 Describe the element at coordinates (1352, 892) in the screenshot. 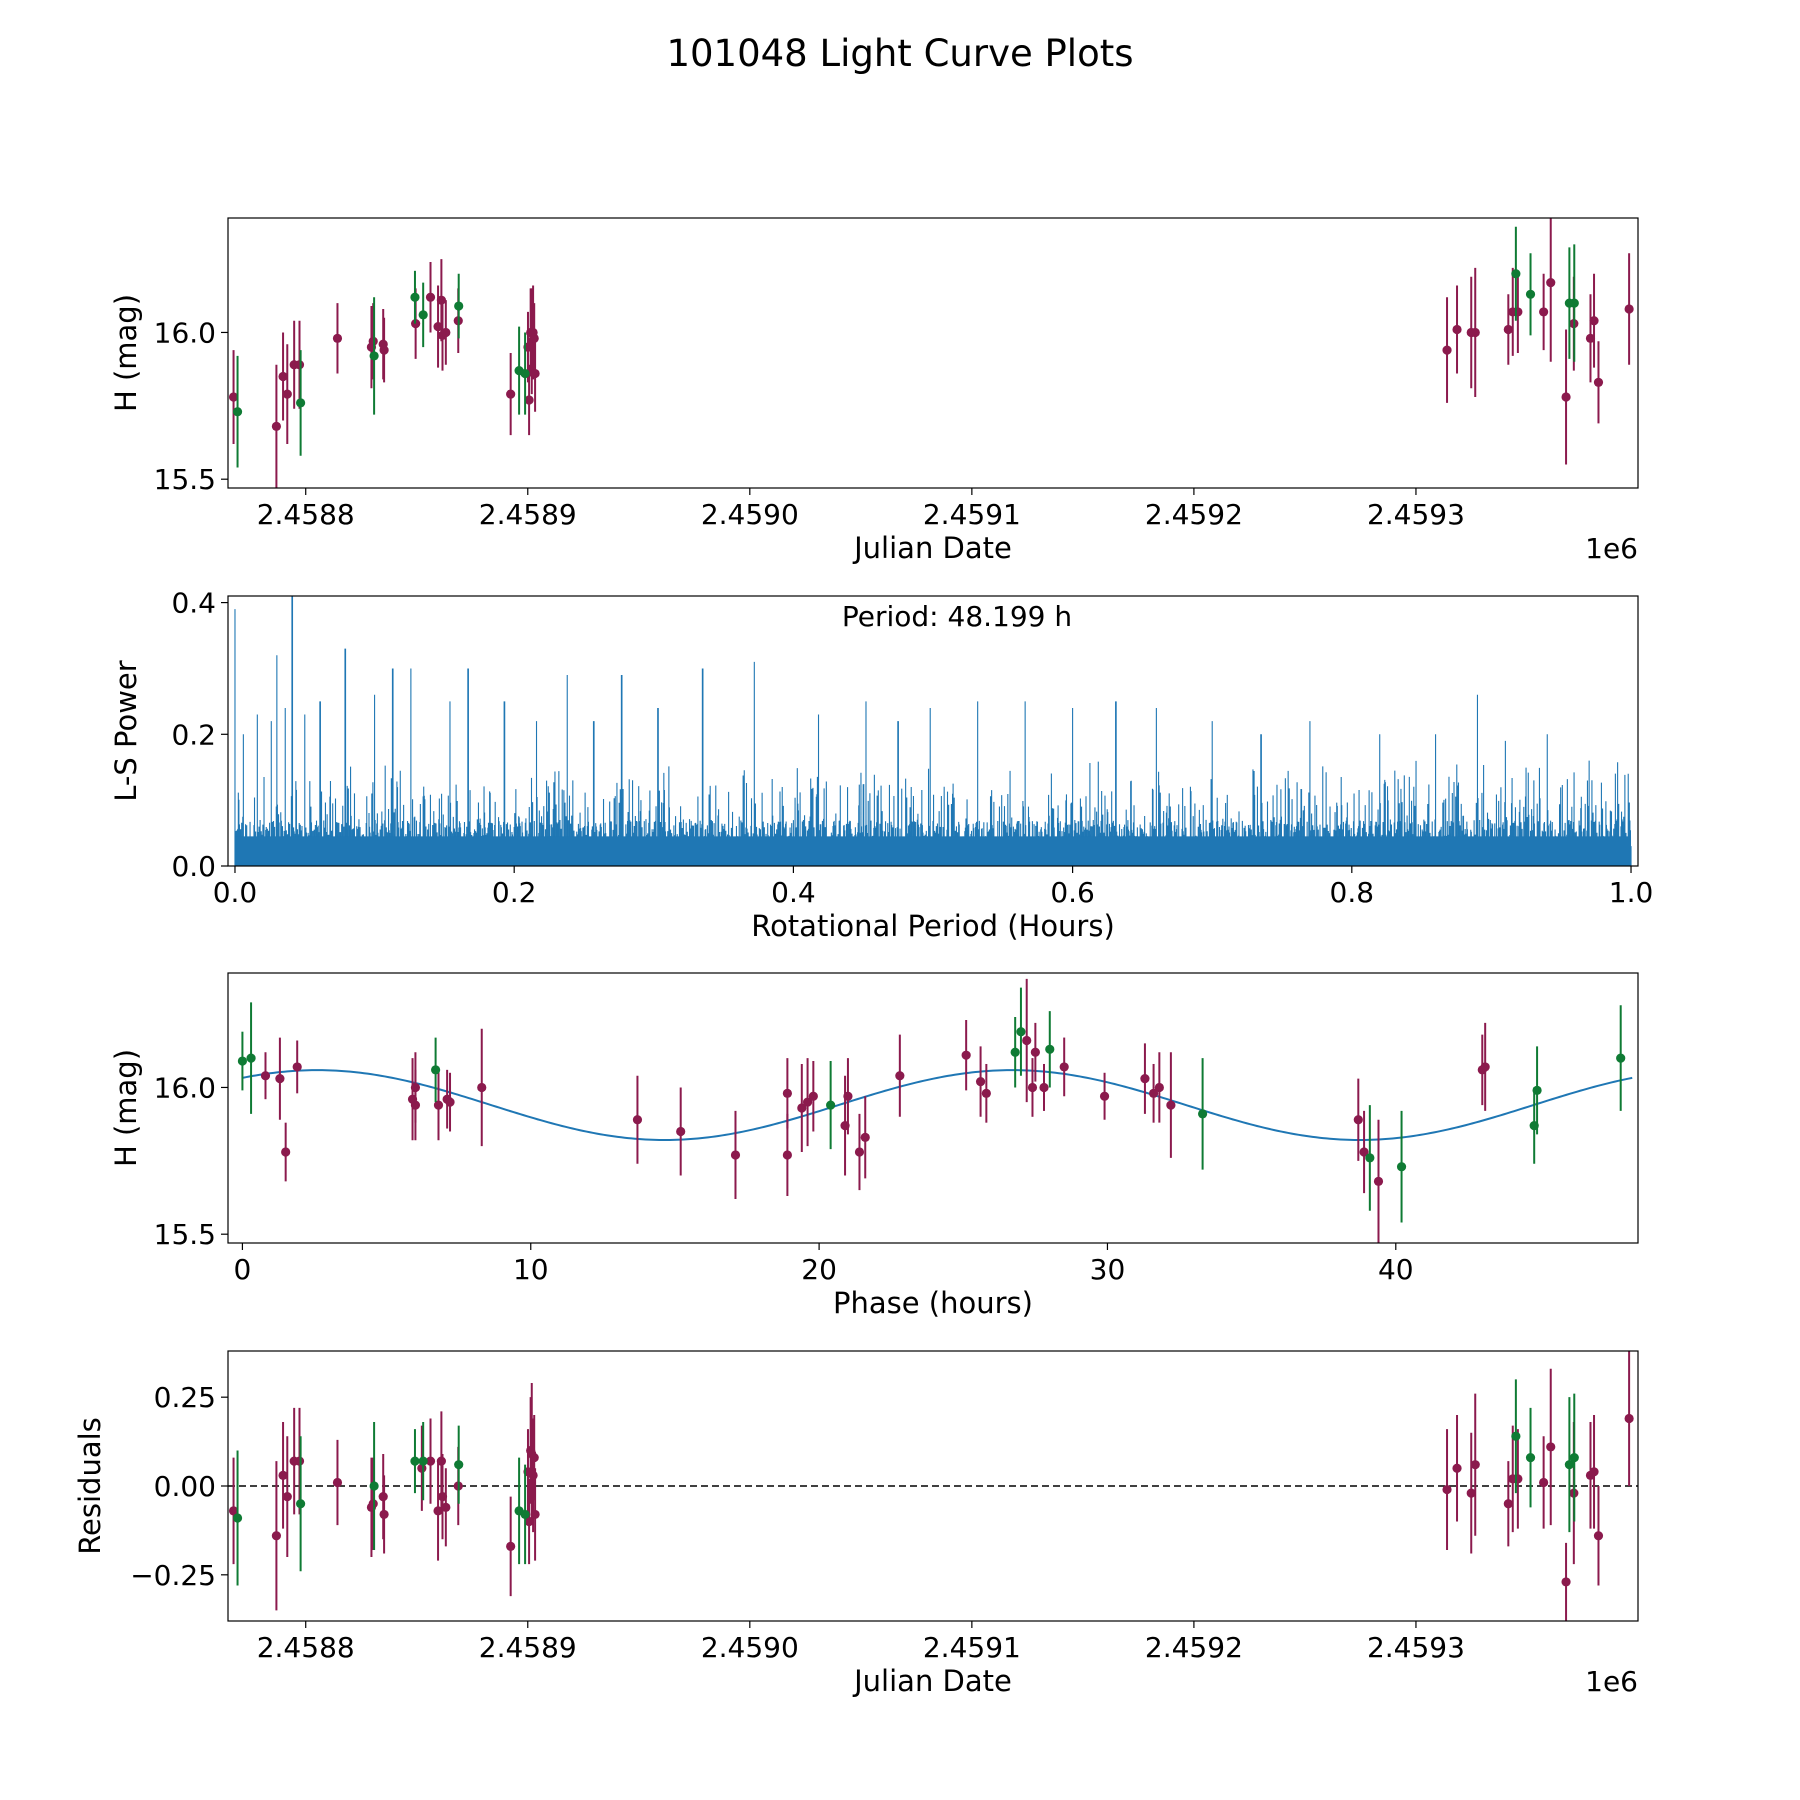

I see `x-tick-label: 0.8` at that location.